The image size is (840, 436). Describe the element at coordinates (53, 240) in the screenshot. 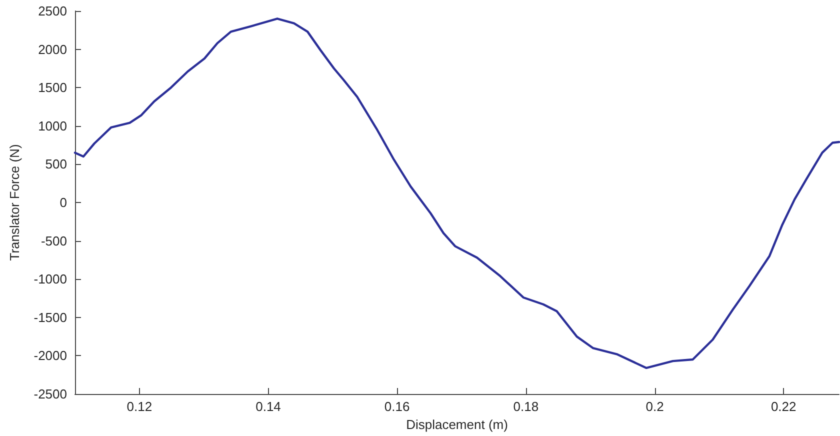

I see `y-tick-label: -500` at that location.